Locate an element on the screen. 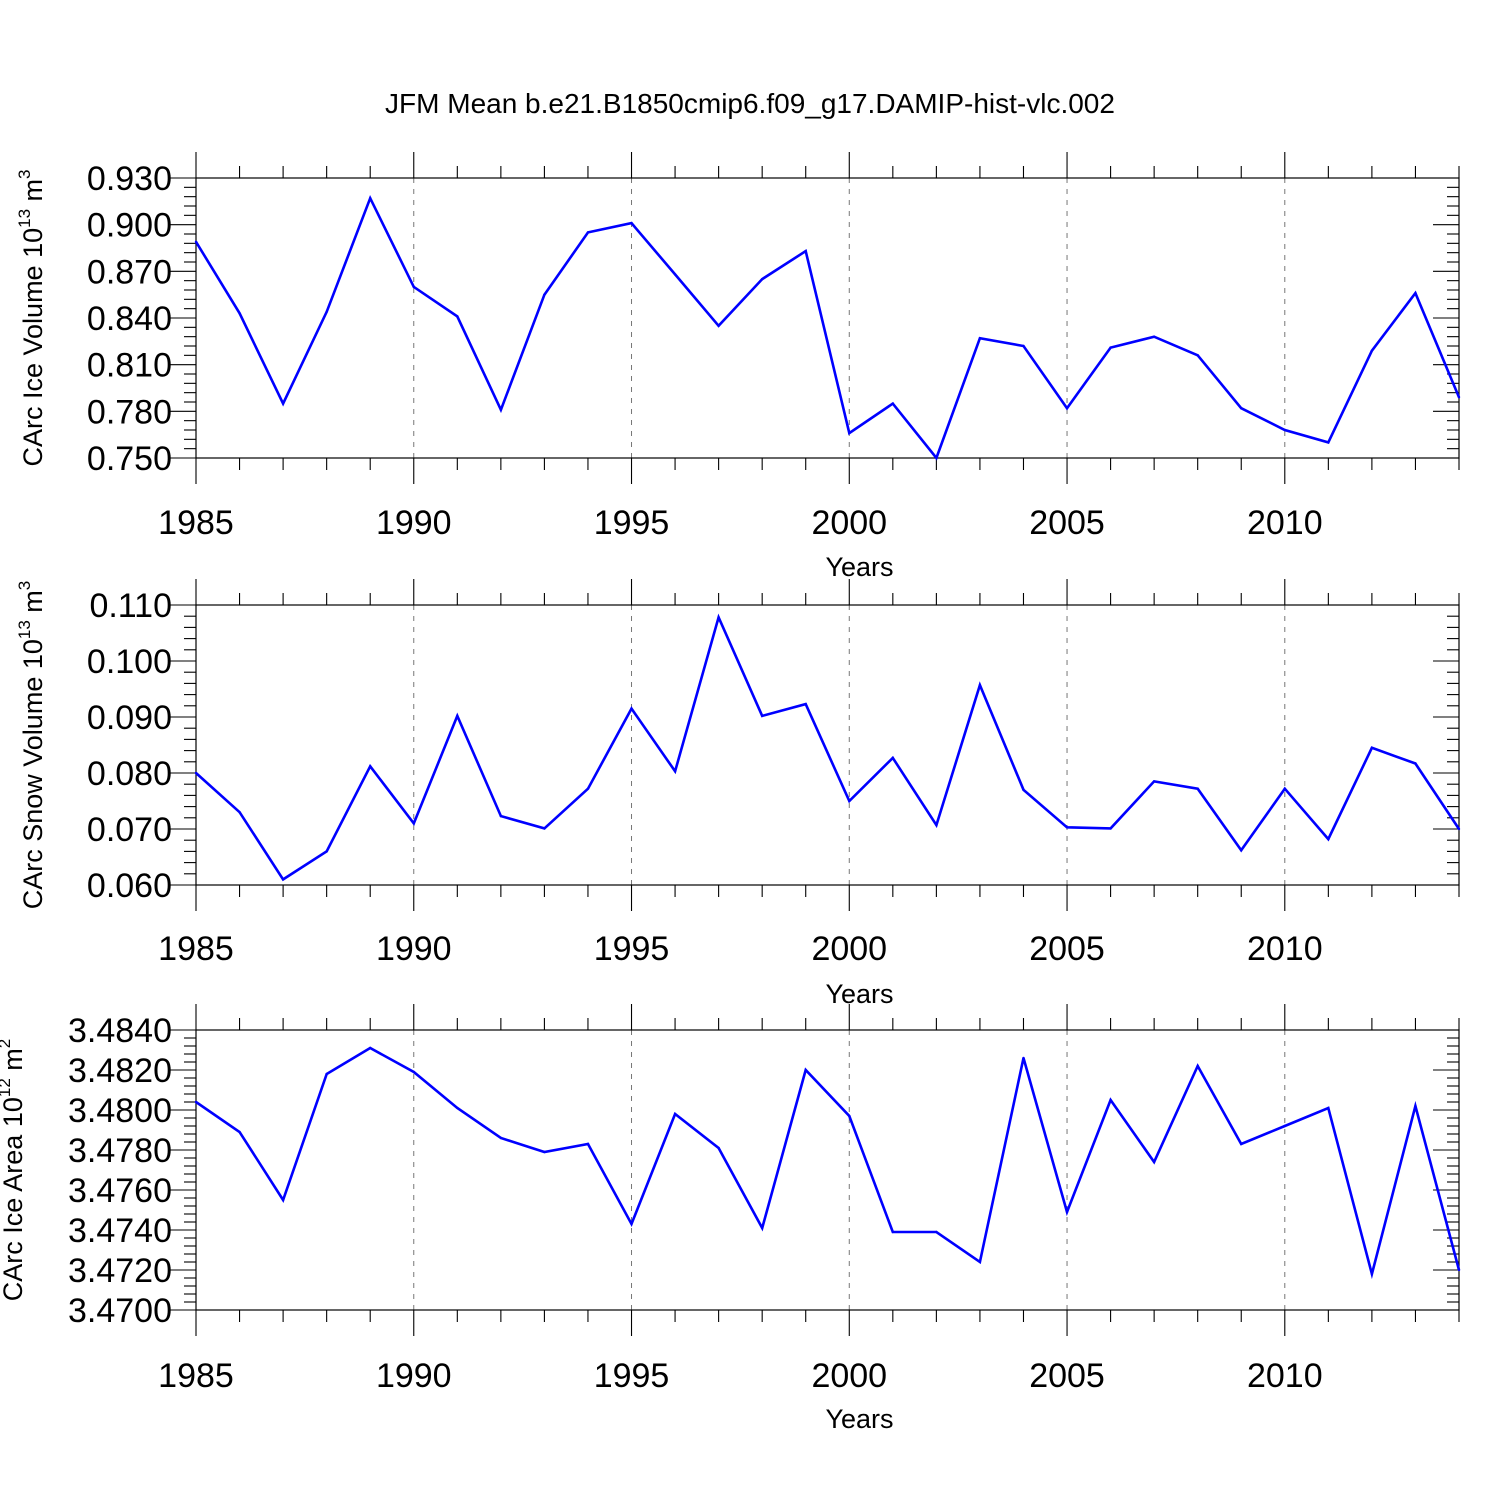 The height and width of the screenshot is (1500, 1500). y-tick-label: 0.780 is located at coordinates (129, 412).